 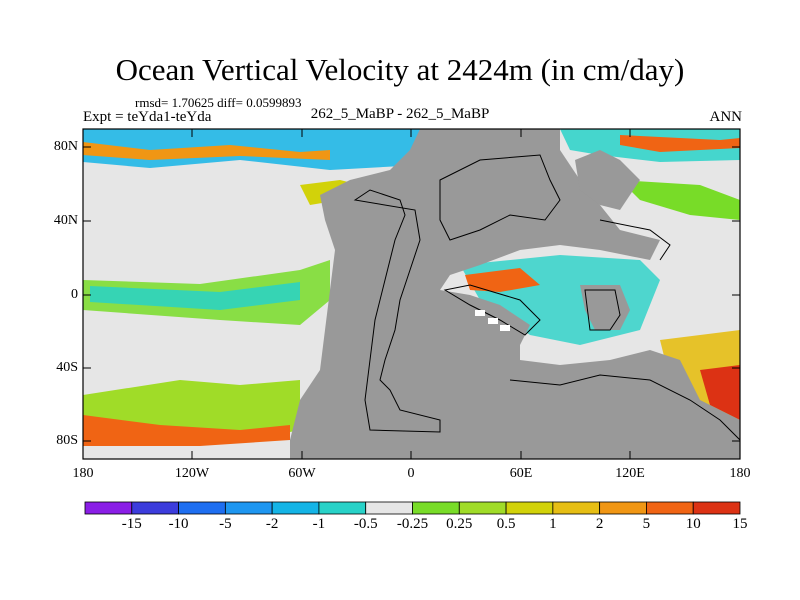 I want to click on case-label: 262_5_MaBP - 262_5_MaBP, so click(x=400, y=114).